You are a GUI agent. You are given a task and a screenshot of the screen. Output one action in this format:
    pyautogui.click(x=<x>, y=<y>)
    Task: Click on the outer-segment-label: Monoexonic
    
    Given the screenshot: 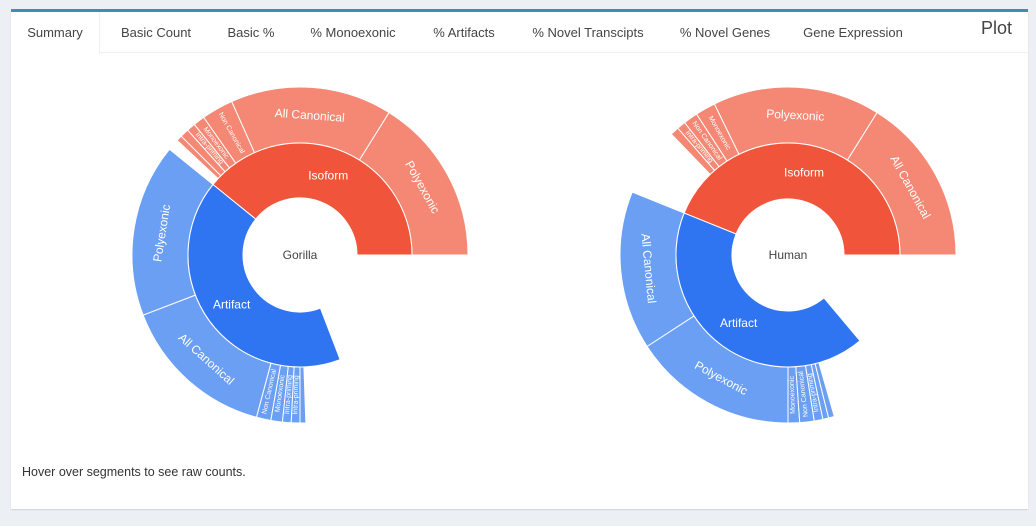 What is the action you would take?
    pyautogui.click(x=793, y=394)
    